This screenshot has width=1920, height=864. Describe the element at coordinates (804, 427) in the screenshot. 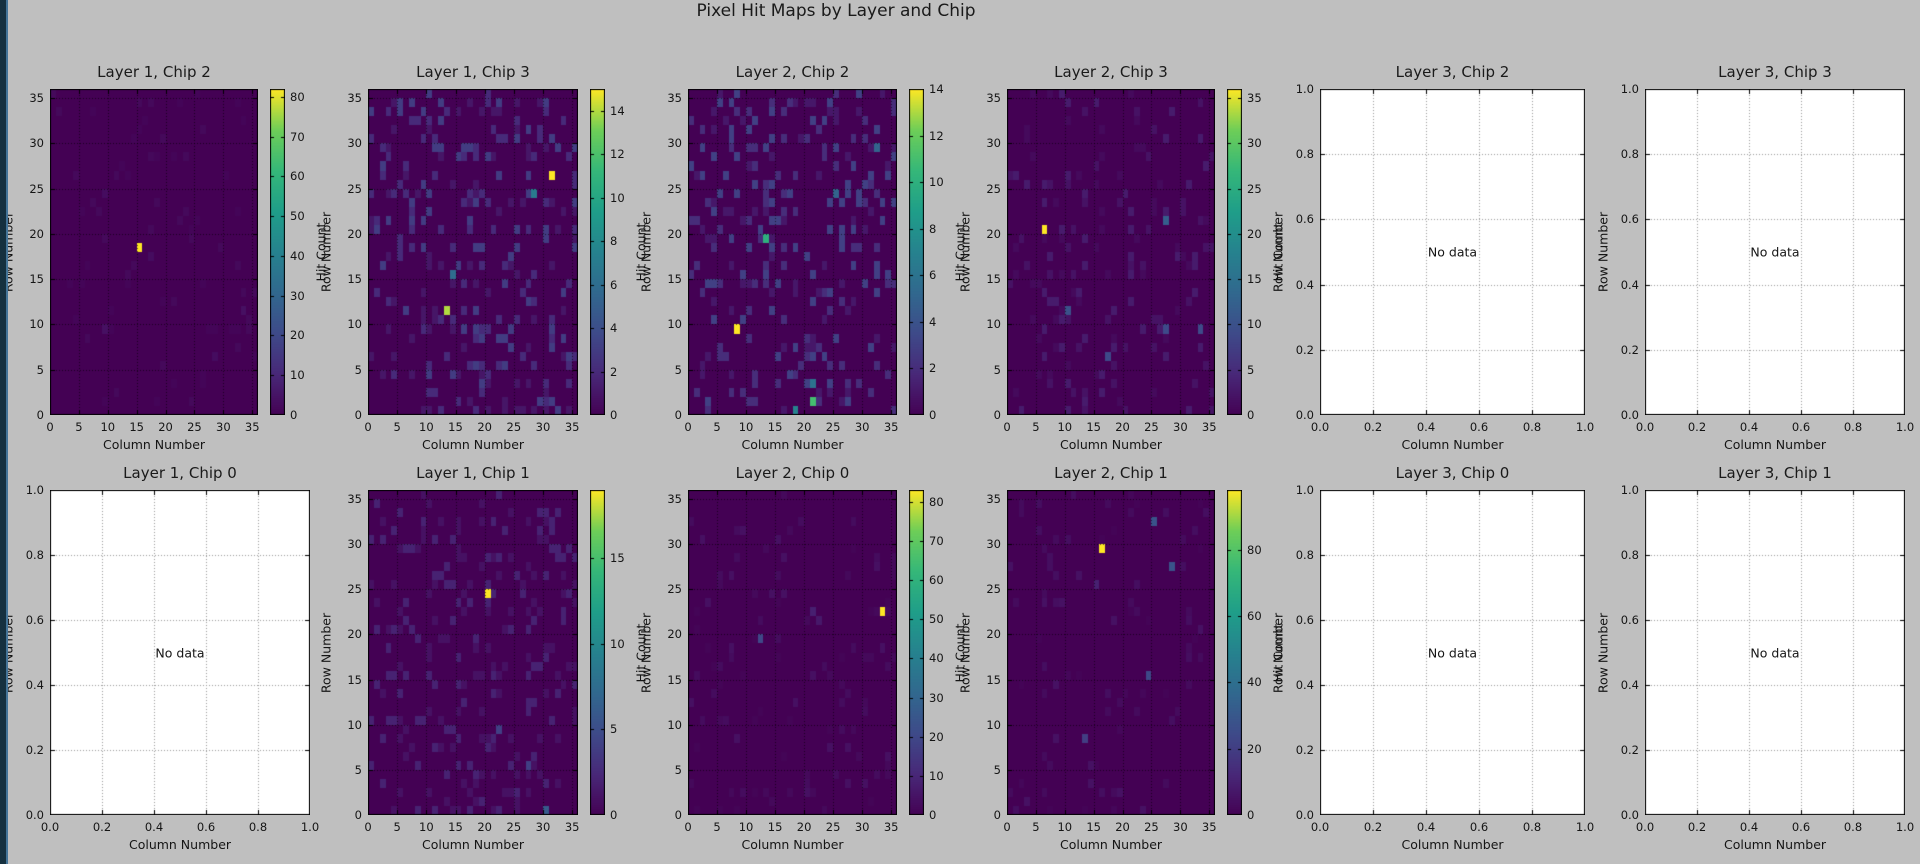

I see `x-tick-label: 20` at that location.